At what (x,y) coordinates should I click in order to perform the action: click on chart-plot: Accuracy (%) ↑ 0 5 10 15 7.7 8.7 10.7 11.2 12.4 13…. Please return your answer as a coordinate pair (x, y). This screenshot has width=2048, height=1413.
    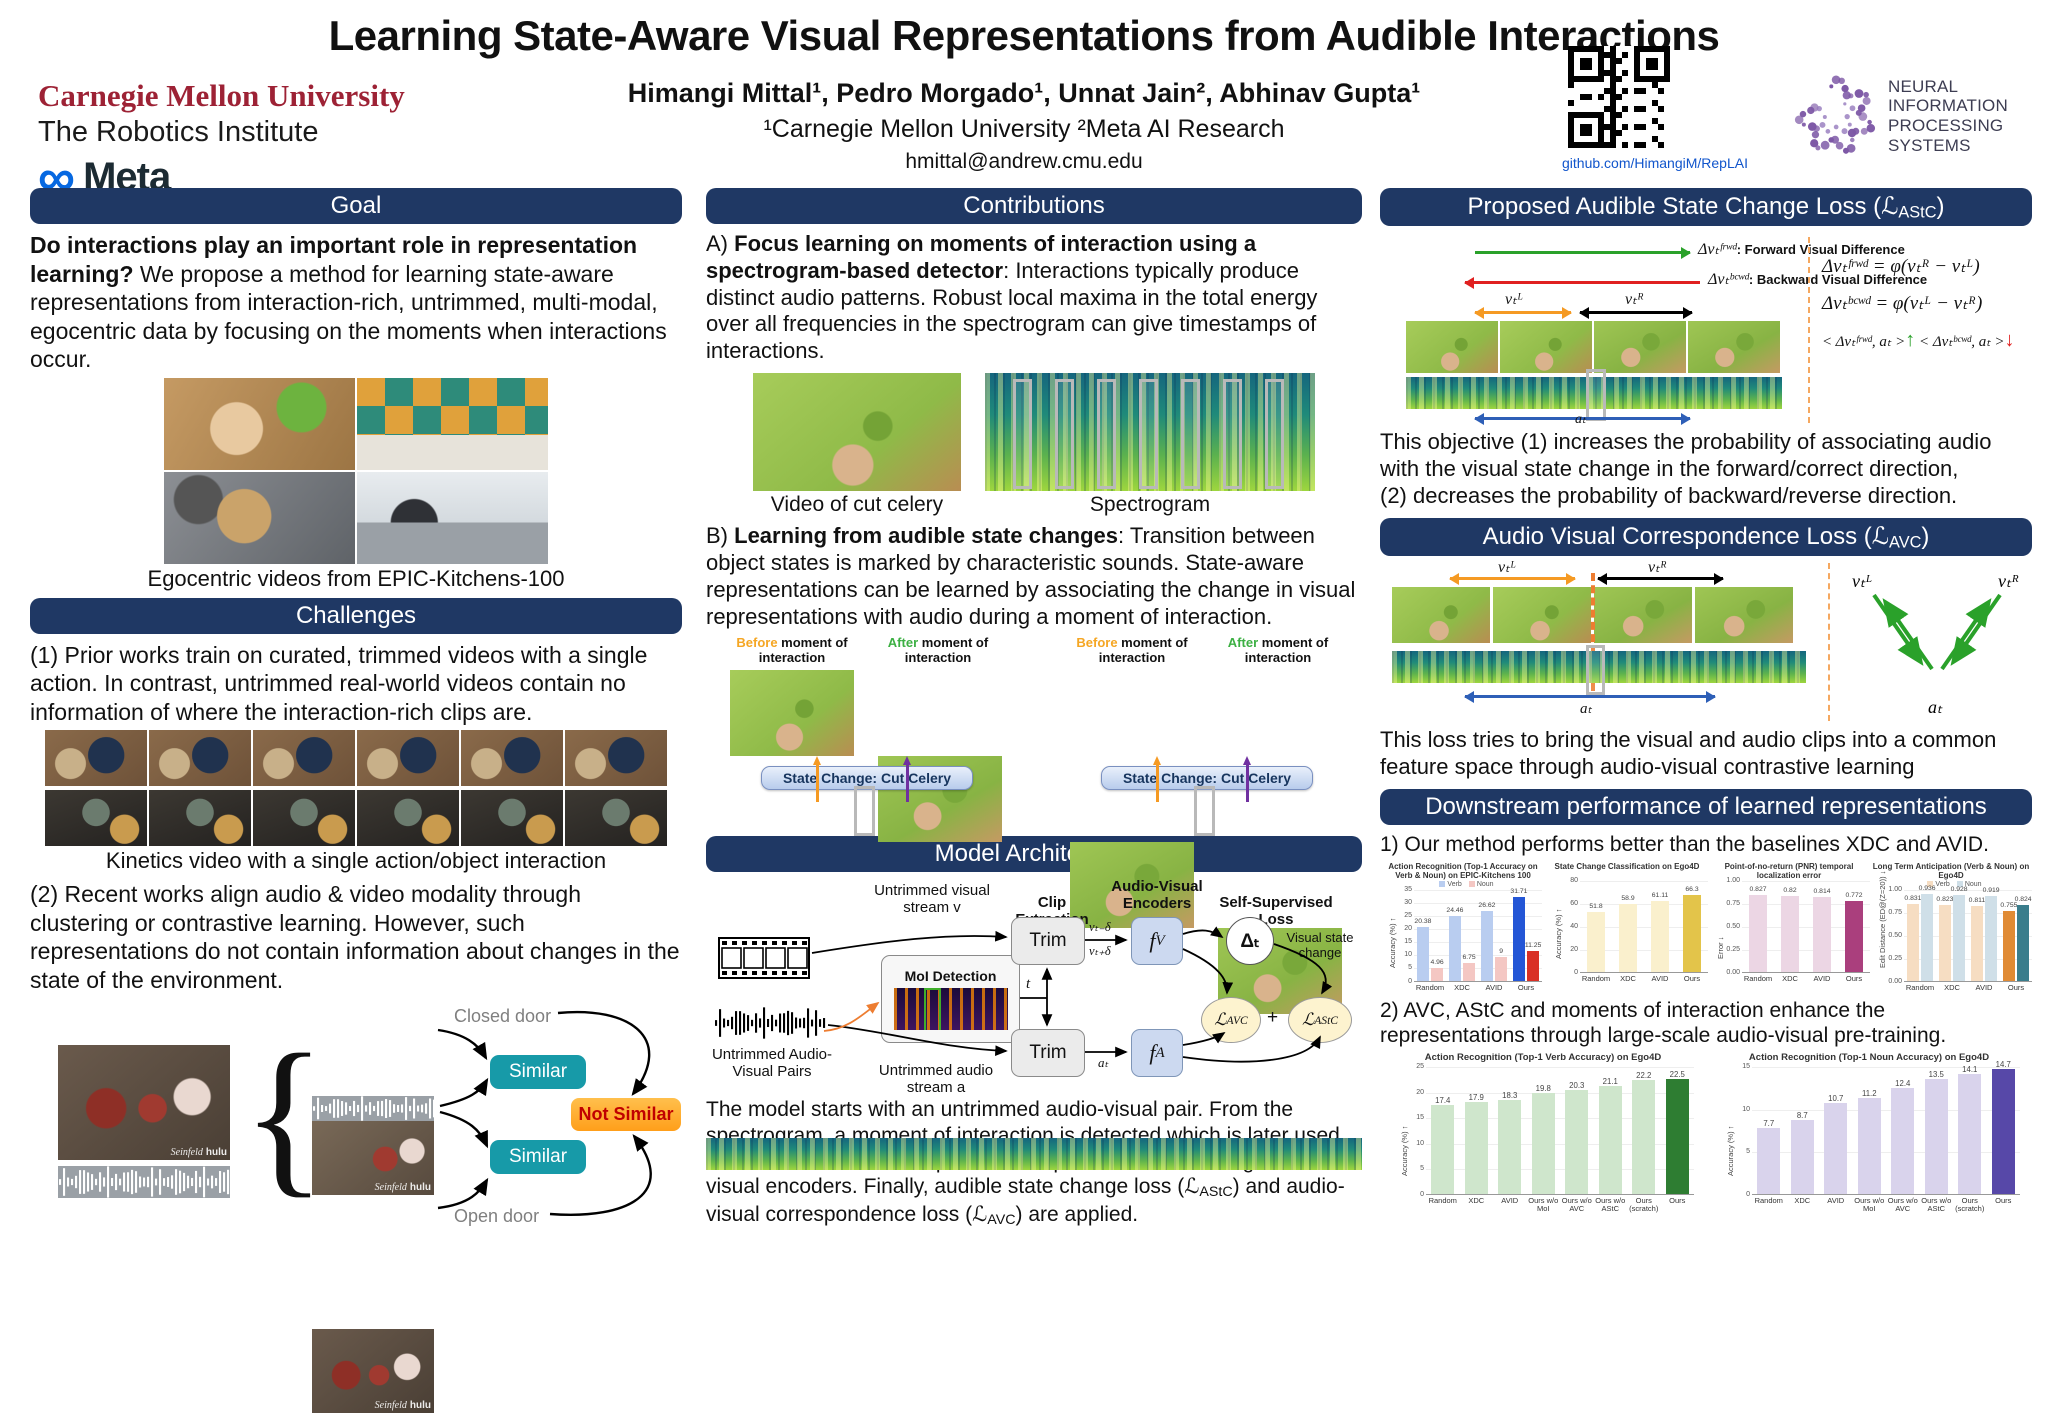
    Looking at the image, I should click on (1873, 1129).